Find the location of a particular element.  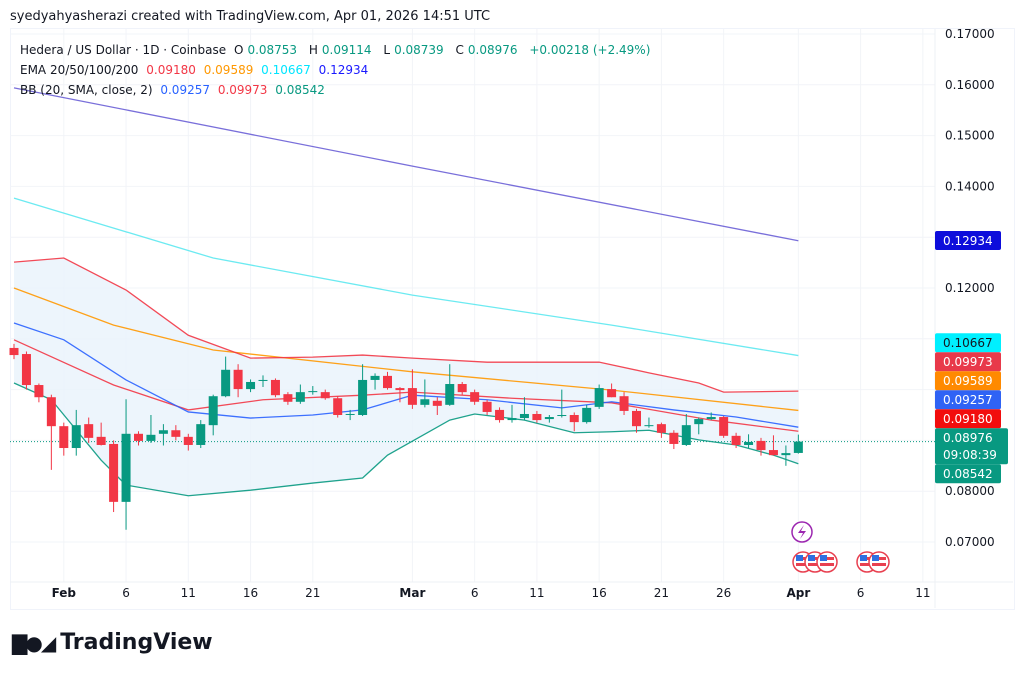

ohlc-change: +0.00218 (+2.49%) is located at coordinates (590, 50).